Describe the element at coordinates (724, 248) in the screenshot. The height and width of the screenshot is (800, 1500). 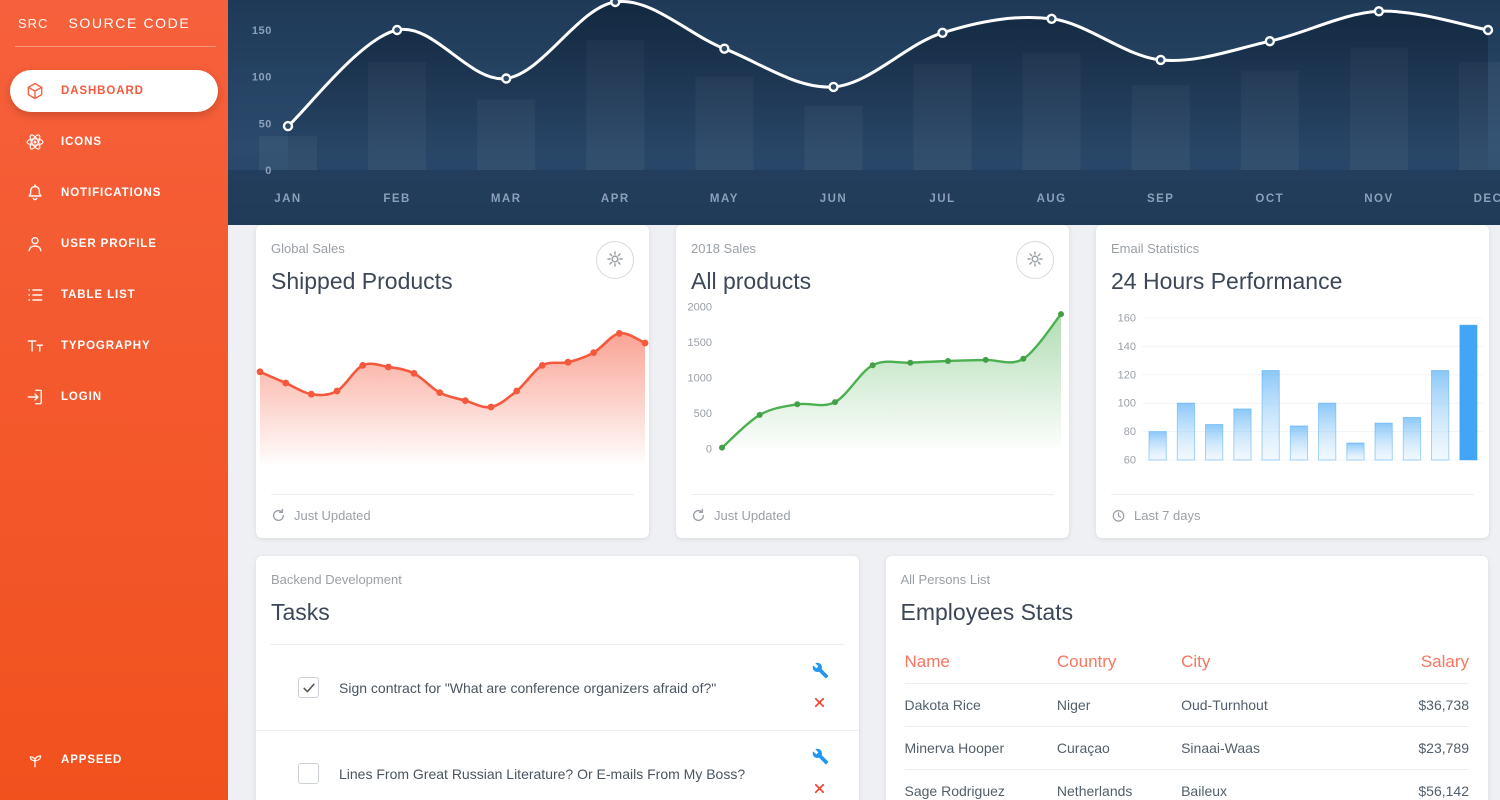
I see `card-subtitle: 2018 Sales` at that location.